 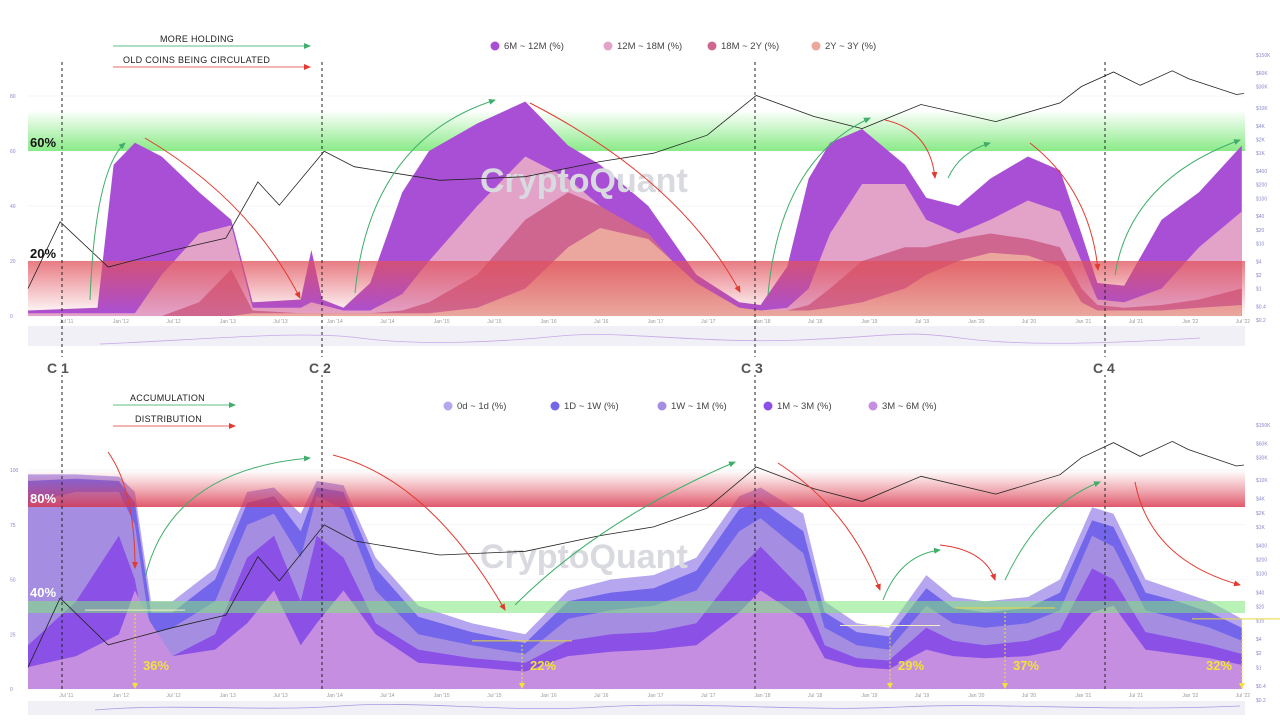 I want to click on x-tick-label: Jan '22, so click(x=1190, y=322).